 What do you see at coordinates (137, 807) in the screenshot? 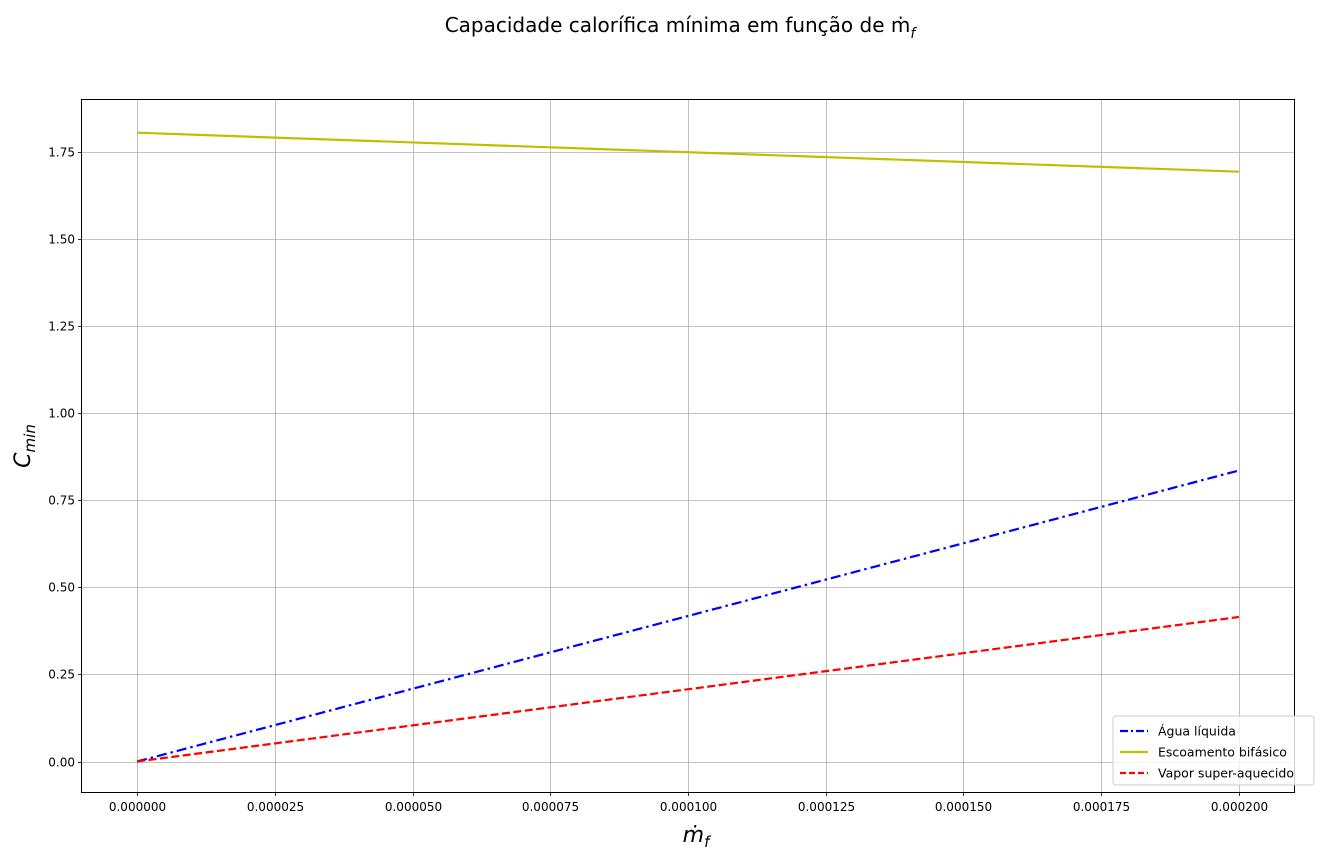
I see `x-tick-label: 0.000000` at bounding box center [137, 807].